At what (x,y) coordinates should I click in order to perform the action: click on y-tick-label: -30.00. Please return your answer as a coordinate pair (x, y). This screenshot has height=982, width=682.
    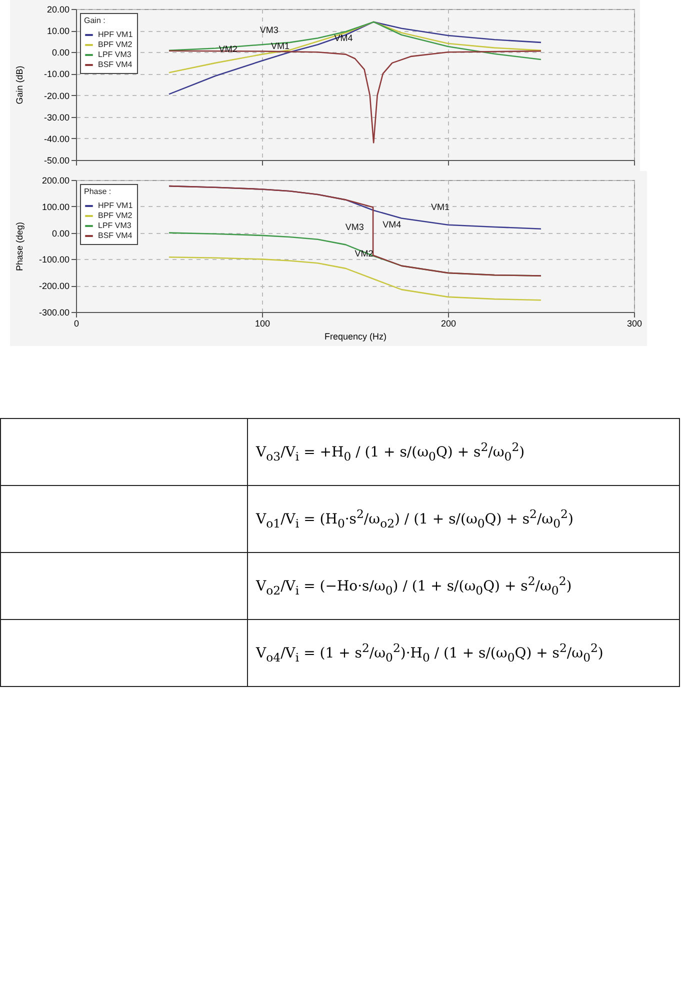
    Looking at the image, I should click on (57, 117).